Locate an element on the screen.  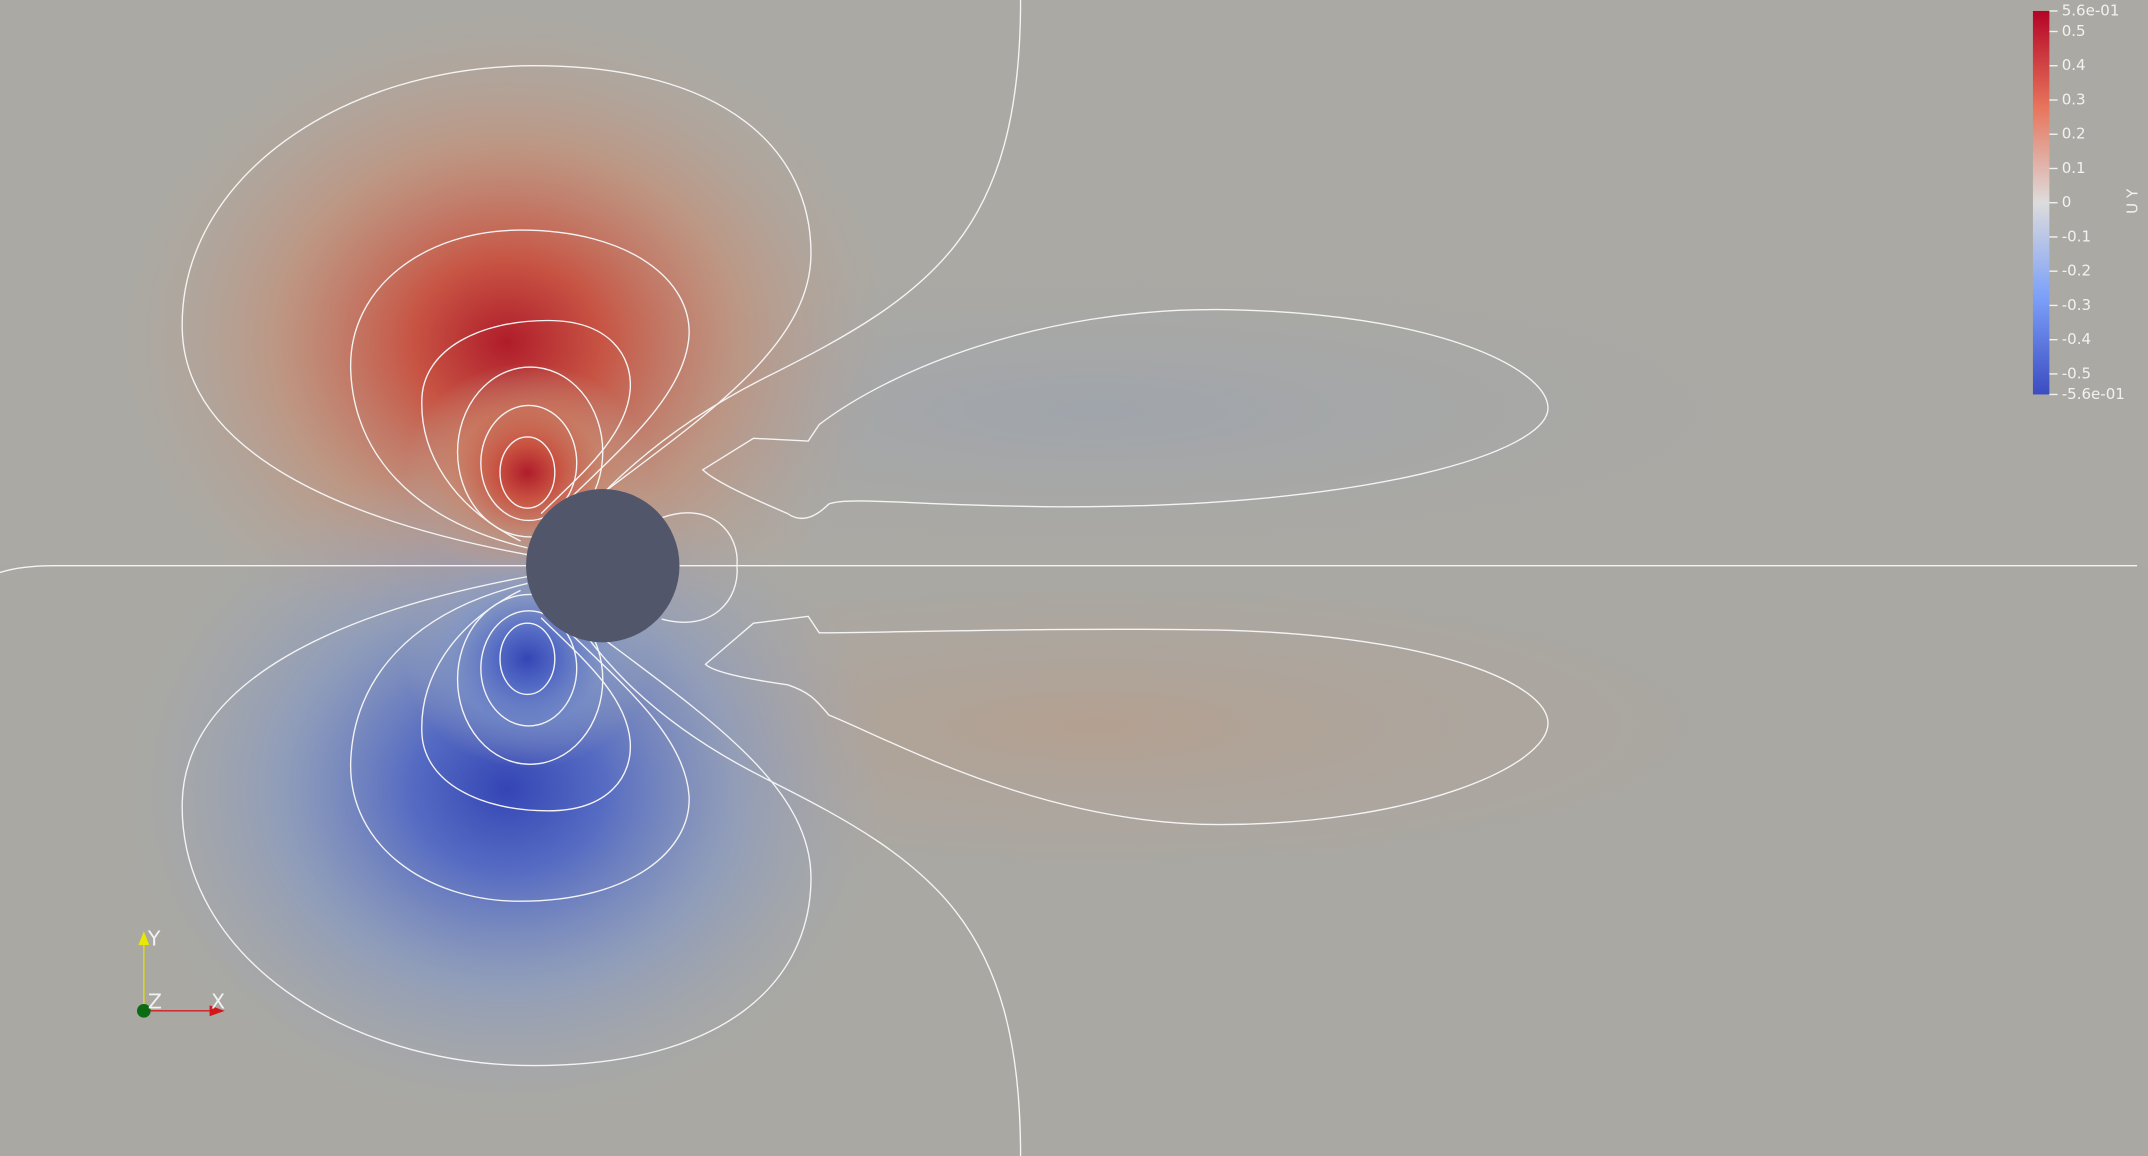
legend-label: 0.4 is located at coordinates (2074, 65).